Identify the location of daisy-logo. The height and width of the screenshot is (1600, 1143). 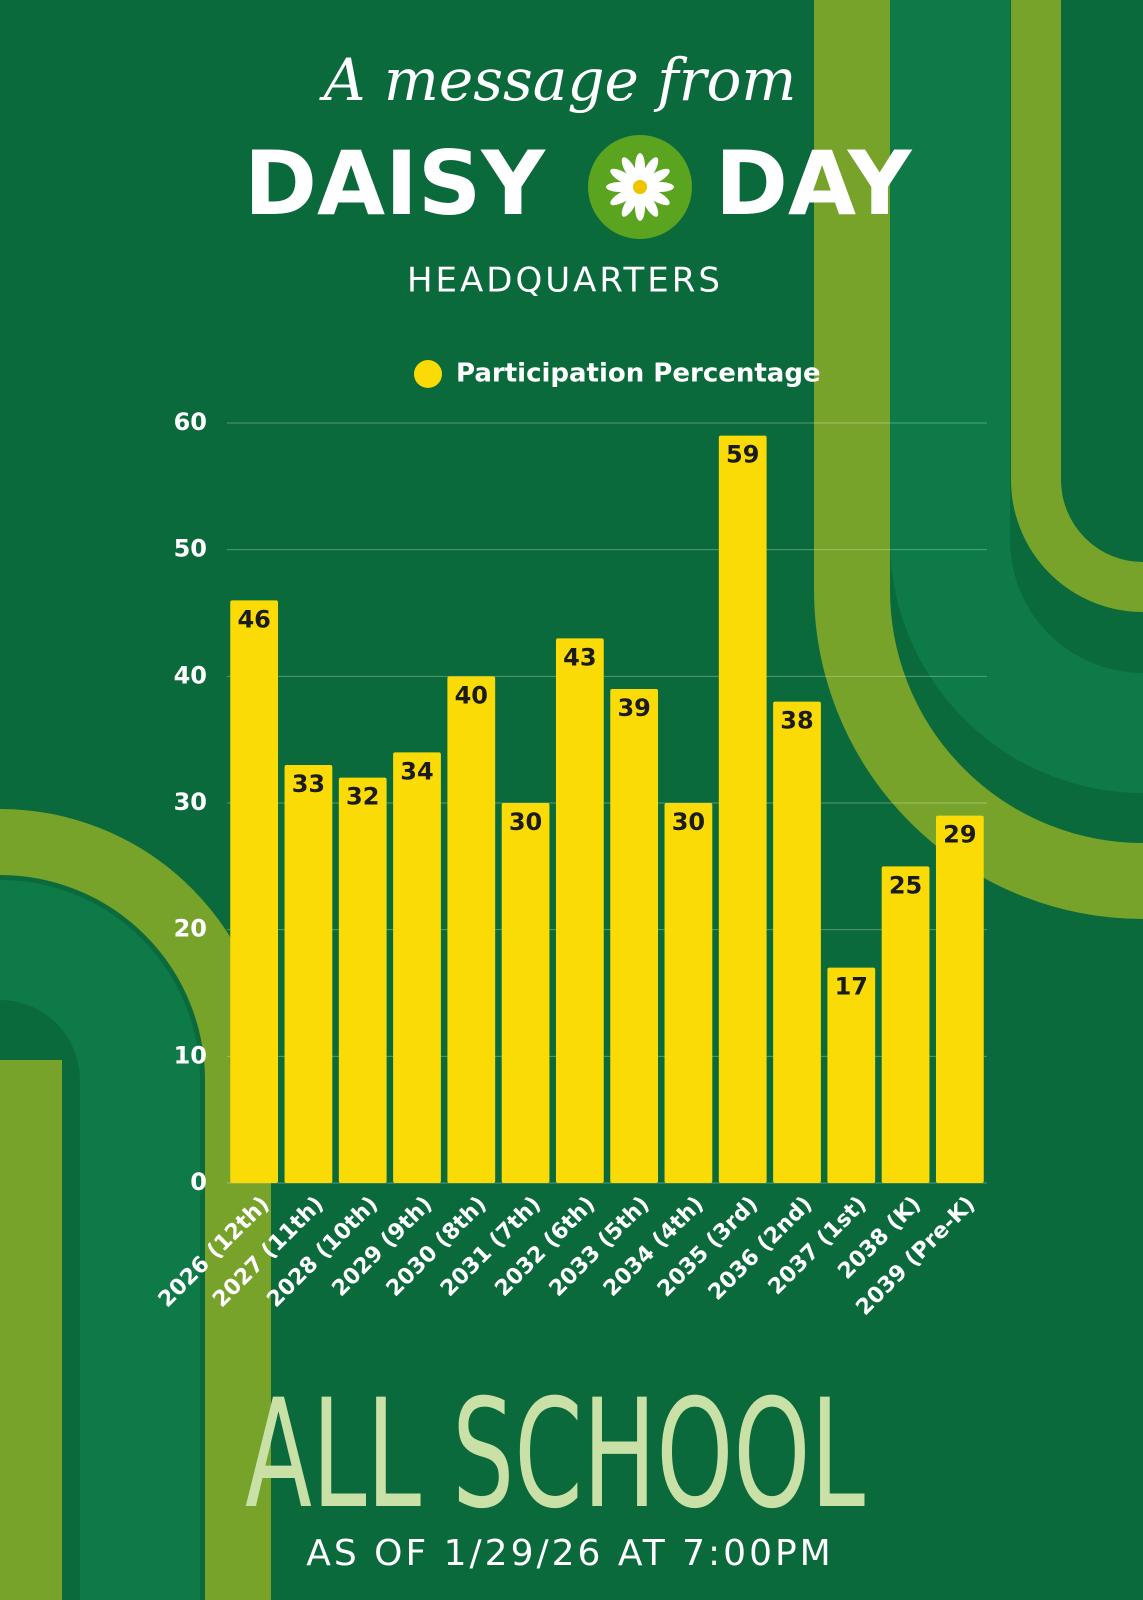
(640, 187).